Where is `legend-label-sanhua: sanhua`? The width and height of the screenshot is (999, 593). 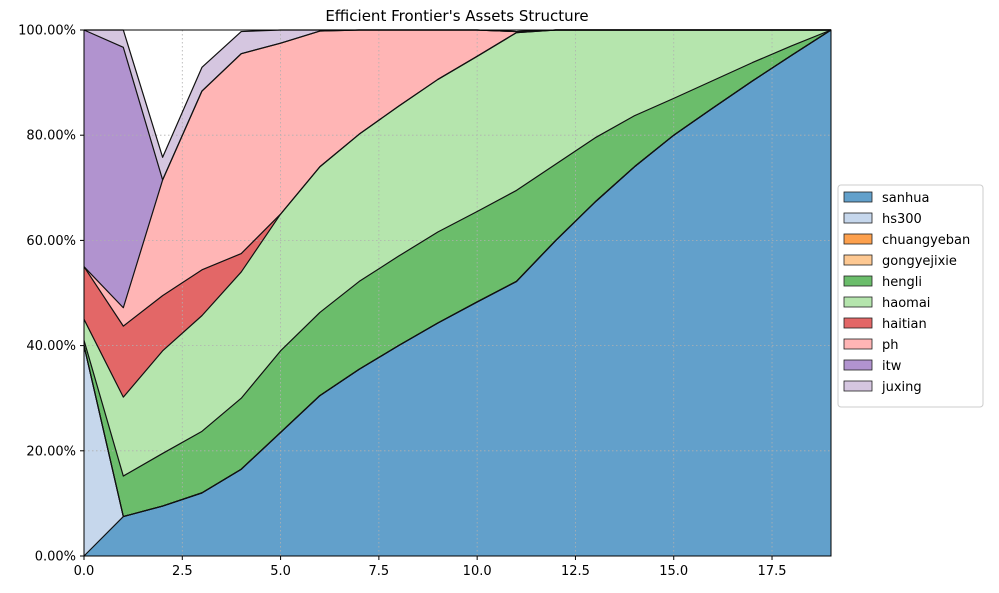 legend-label-sanhua: sanhua is located at coordinates (905, 198).